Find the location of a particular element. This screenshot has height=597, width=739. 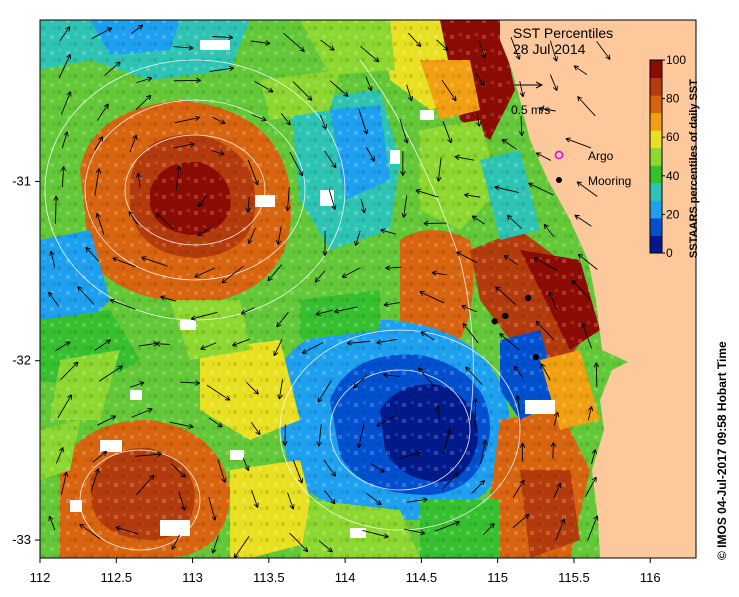

x-tick-label: 116 is located at coordinates (650, 577).